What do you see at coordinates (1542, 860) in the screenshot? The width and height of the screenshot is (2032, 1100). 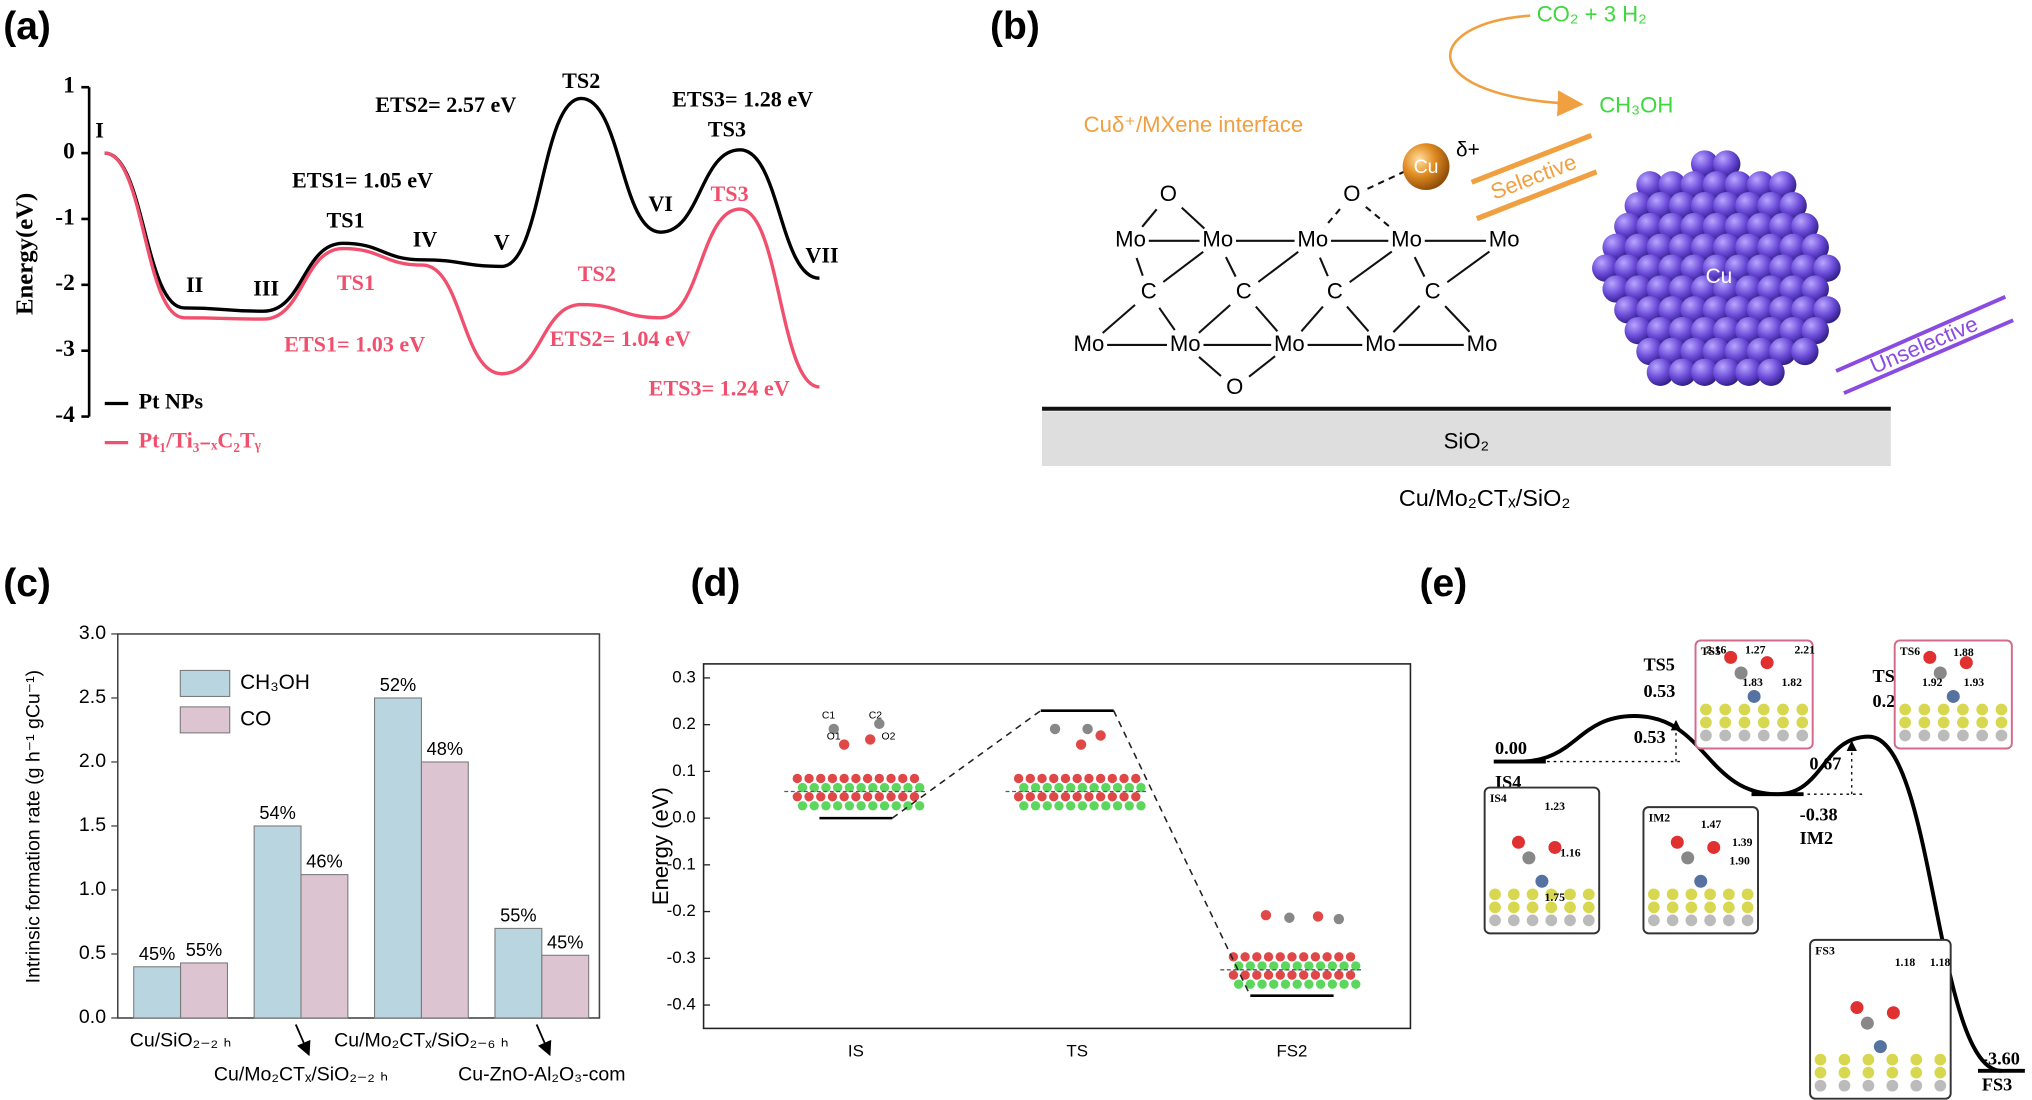 I see `inset-frame` at bounding box center [1542, 860].